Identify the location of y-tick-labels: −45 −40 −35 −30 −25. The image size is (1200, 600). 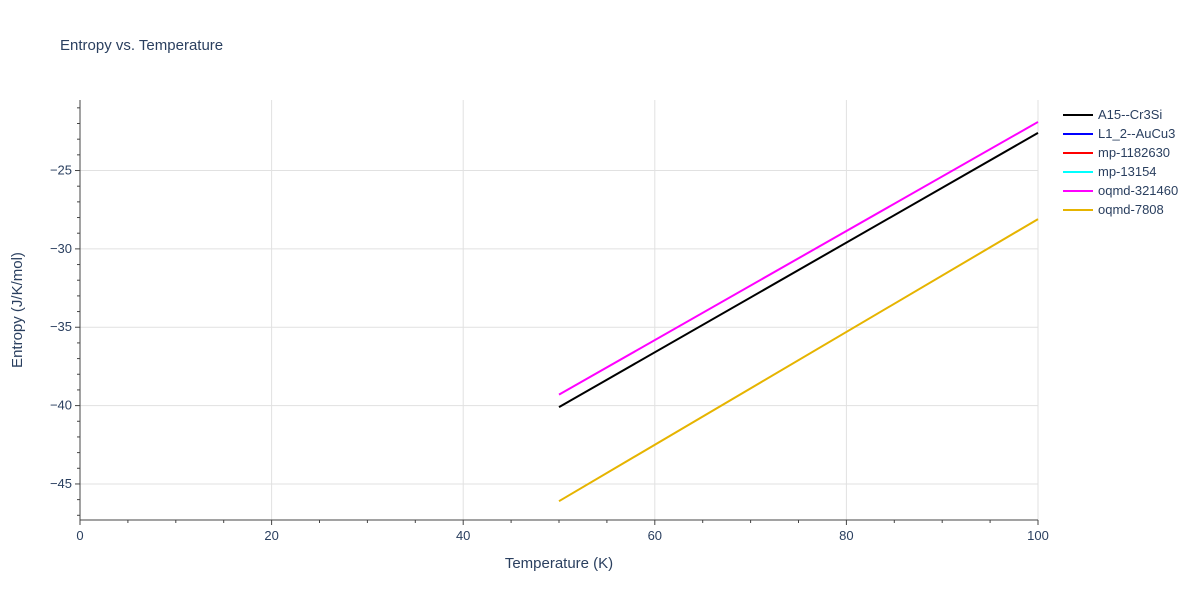
(61, 327).